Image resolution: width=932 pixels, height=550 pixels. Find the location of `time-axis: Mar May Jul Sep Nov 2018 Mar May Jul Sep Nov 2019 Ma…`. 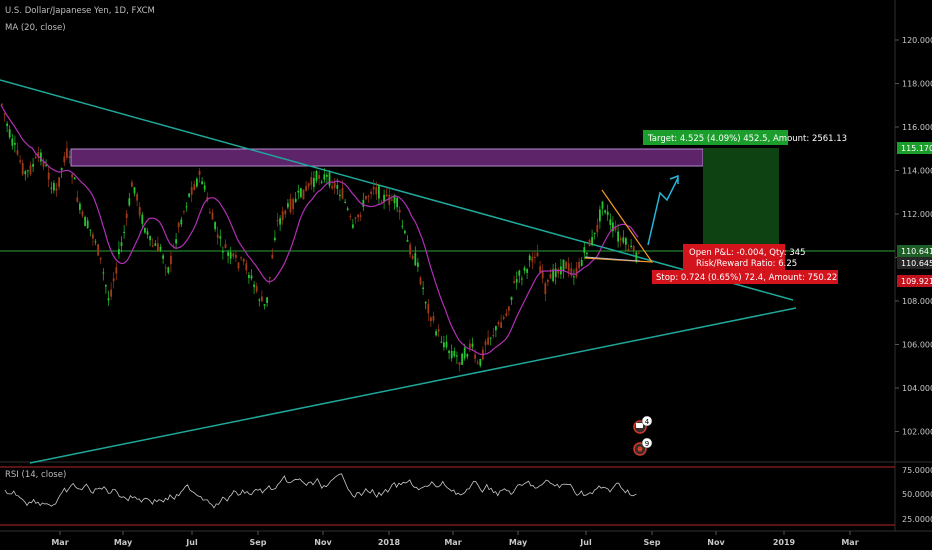

time-axis: Mar May Jul Sep Nov 2018 Mar May Jul Sep Nov 2019 Ma… is located at coordinates (455, 539).